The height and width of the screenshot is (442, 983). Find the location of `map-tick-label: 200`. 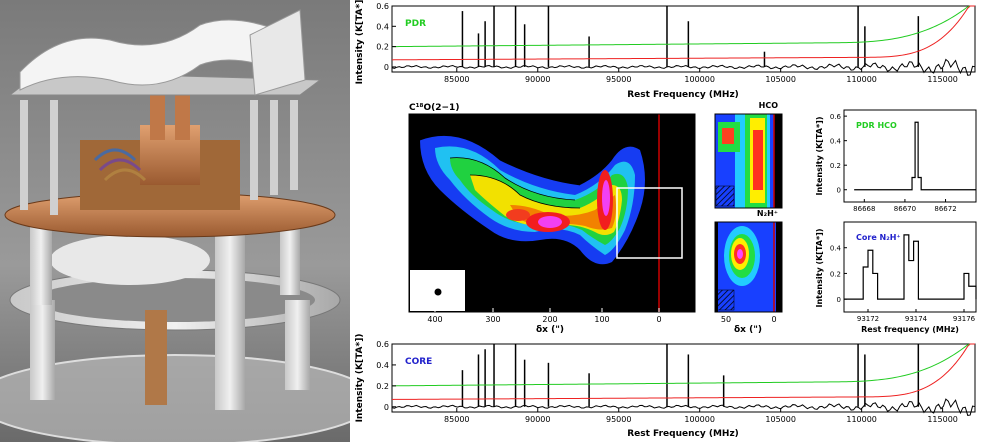

map-tick-label: 200 is located at coordinates (549, 319).